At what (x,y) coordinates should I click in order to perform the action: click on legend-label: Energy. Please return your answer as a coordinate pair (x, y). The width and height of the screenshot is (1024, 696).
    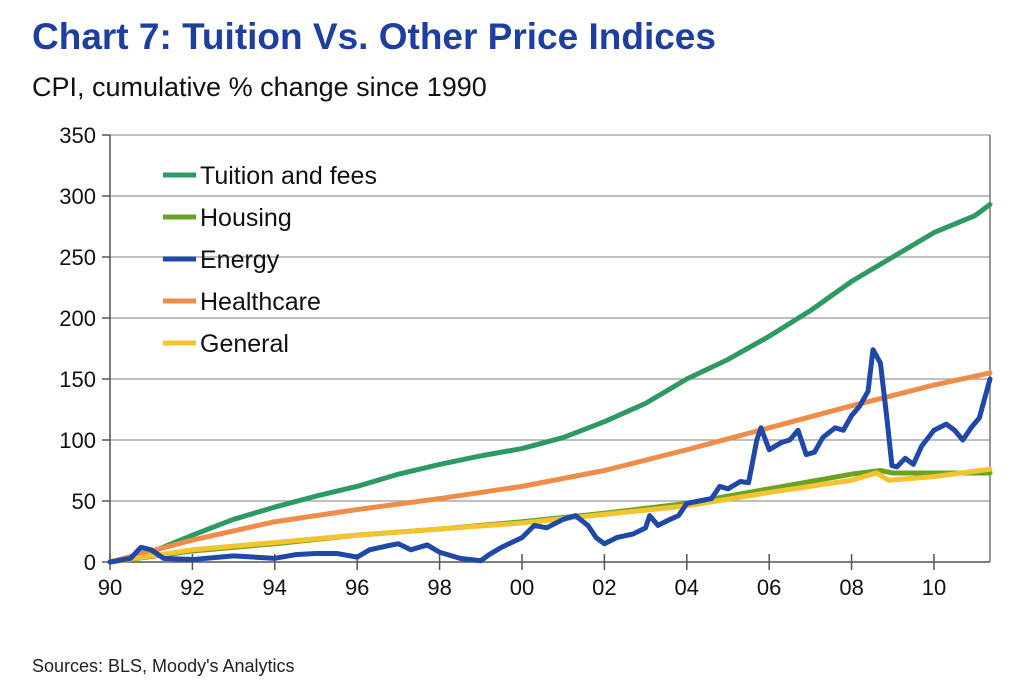
    Looking at the image, I should click on (240, 260).